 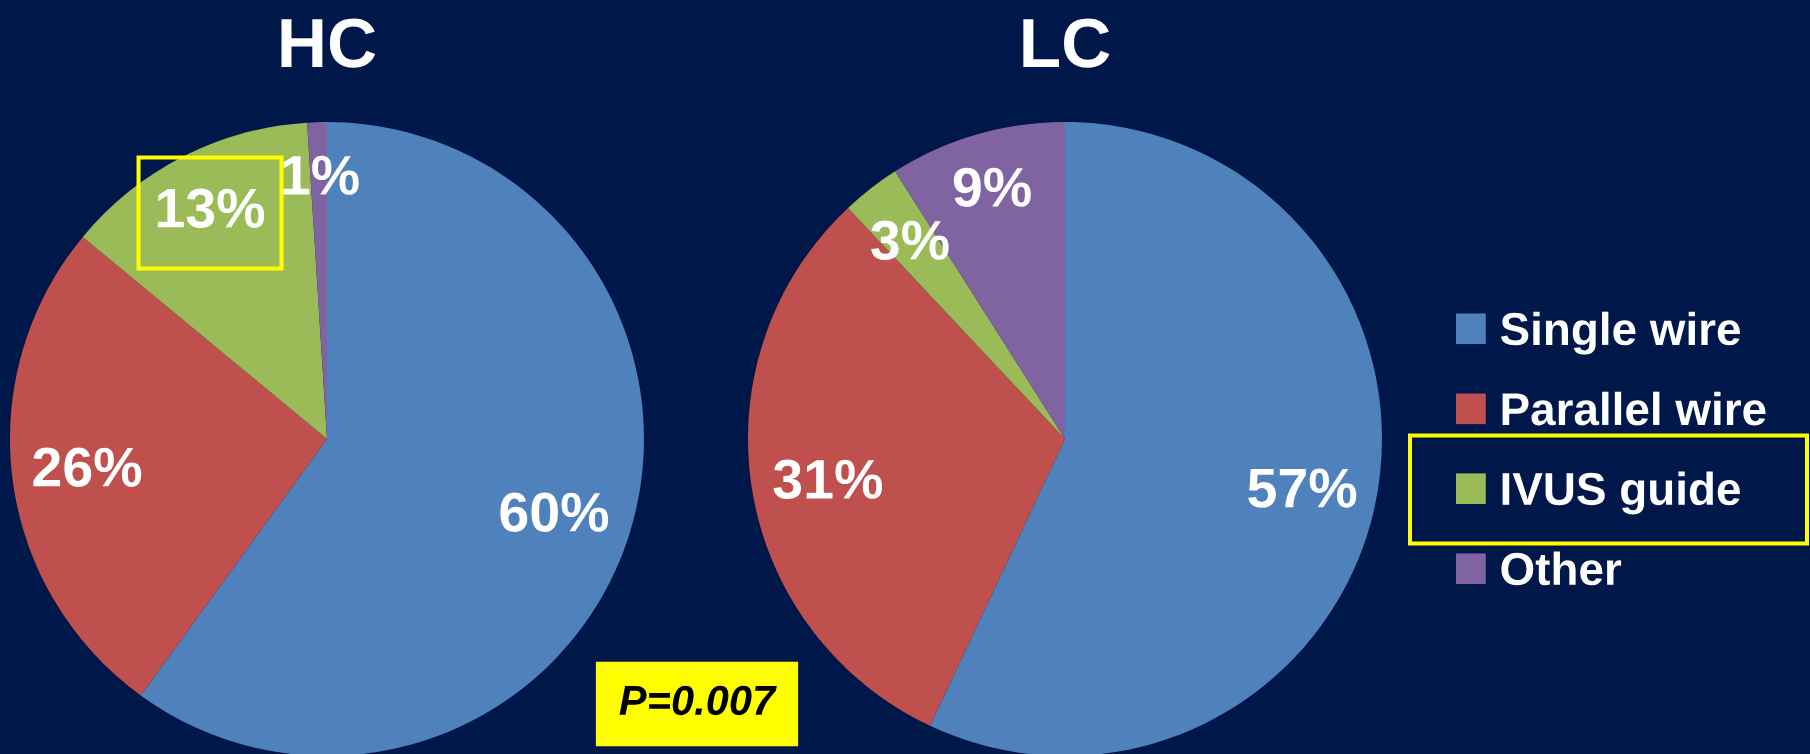 What do you see at coordinates (828, 479) in the screenshot?
I see `data-label: 31%` at bounding box center [828, 479].